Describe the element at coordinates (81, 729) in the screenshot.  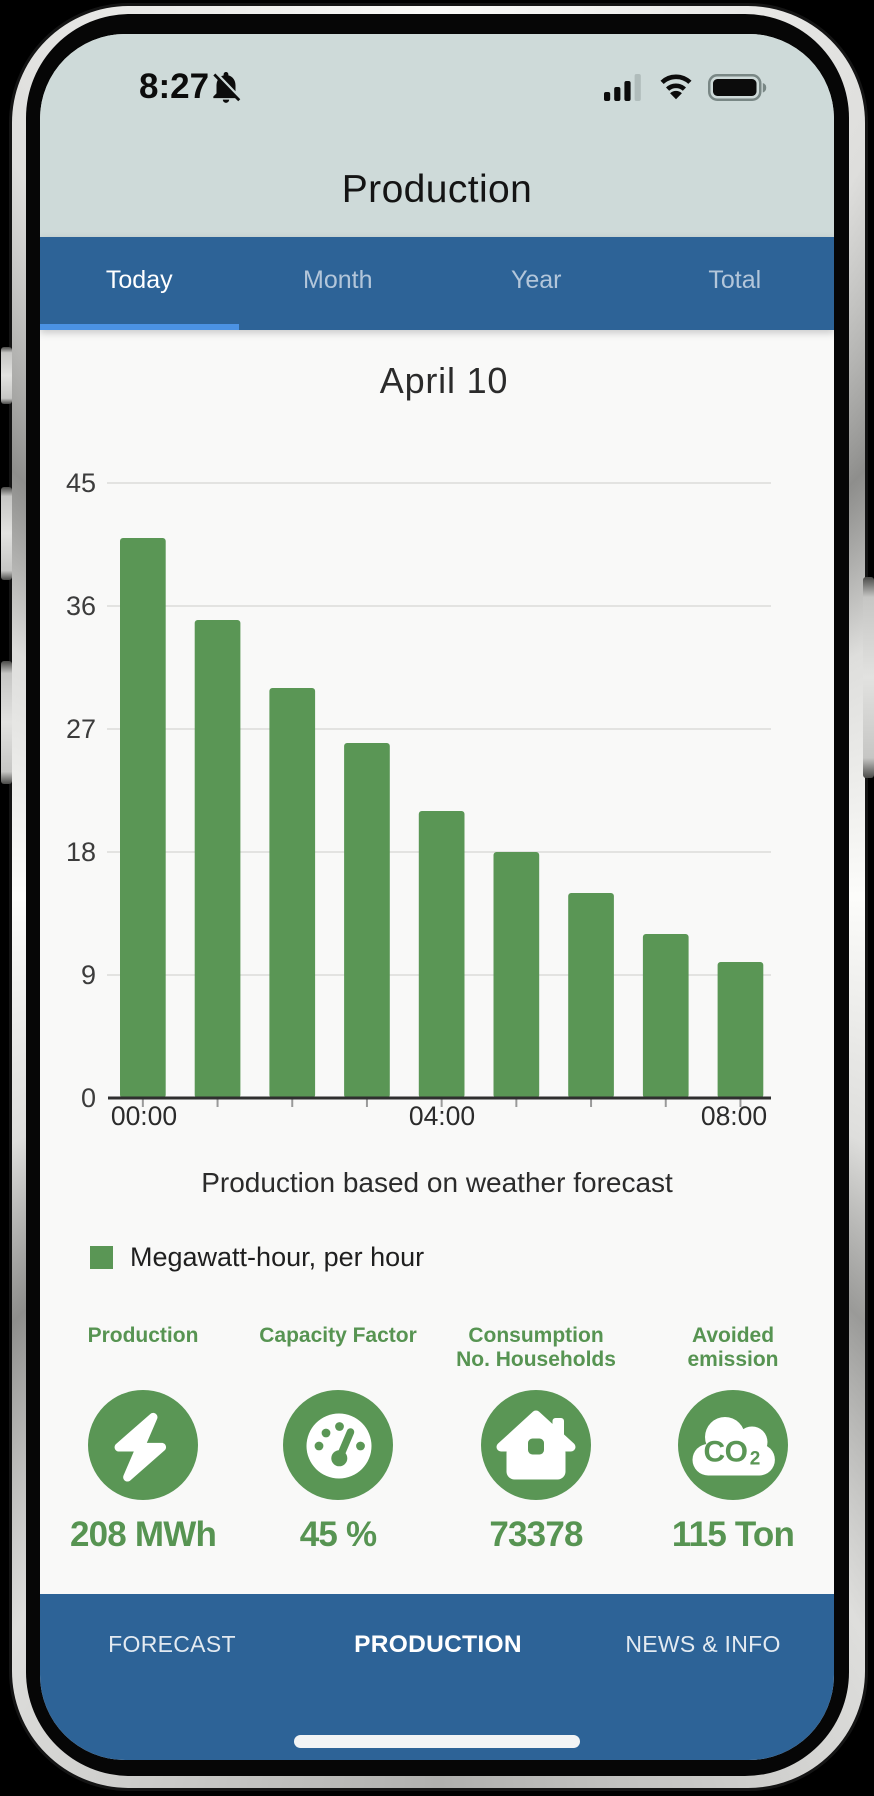
I see `svg-text: 27` at that location.